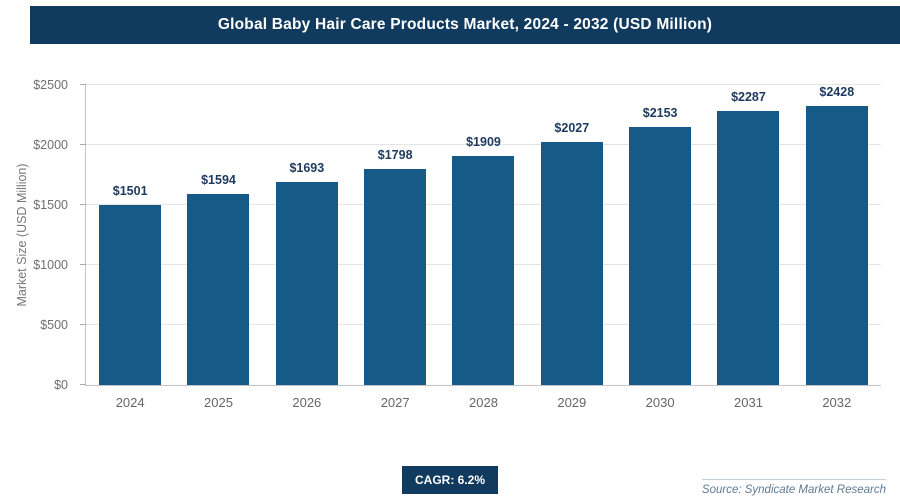 The height and width of the screenshot is (500, 900). Describe the element at coordinates (572, 402) in the screenshot. I see `x-axis-label: 2029` at that location.